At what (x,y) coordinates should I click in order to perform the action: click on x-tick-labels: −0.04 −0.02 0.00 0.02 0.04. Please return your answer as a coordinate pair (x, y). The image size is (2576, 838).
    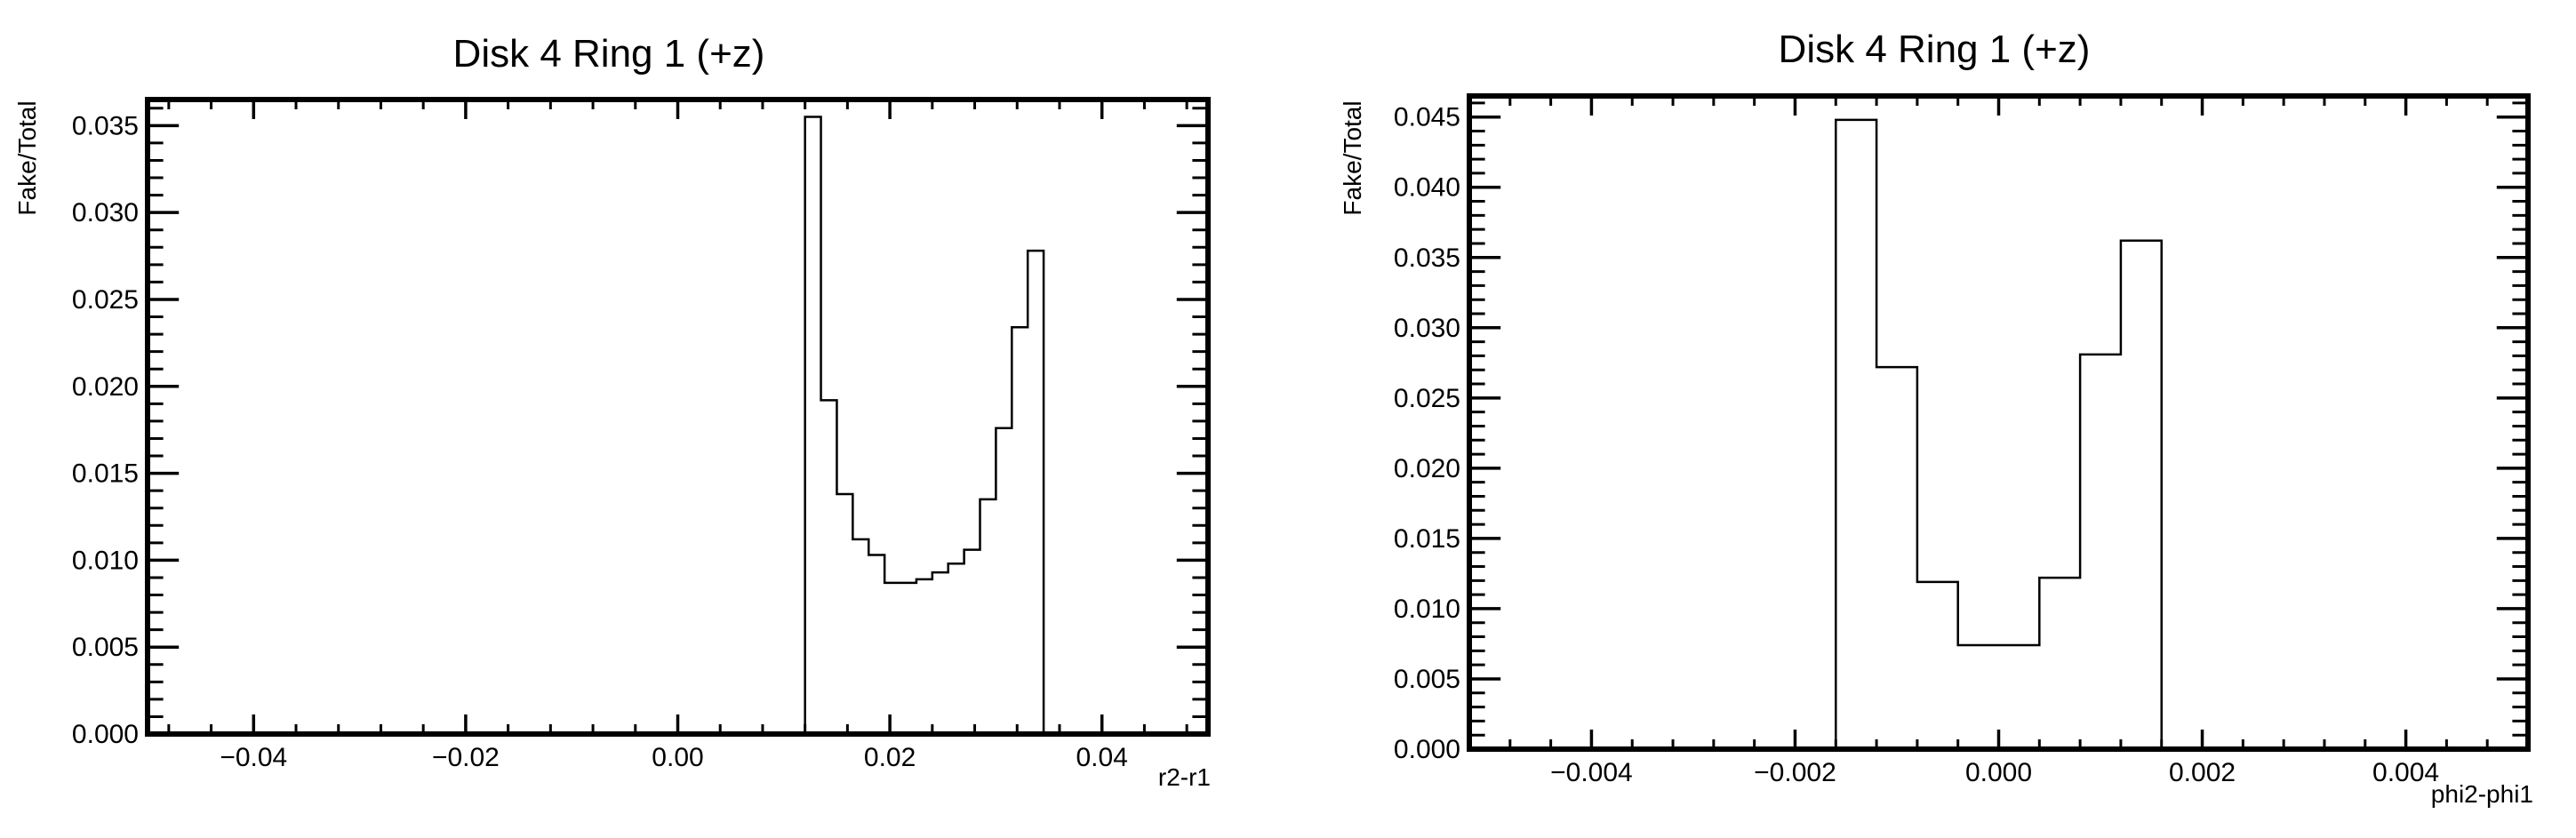
    Looking at the image, I should click on (674, 758).